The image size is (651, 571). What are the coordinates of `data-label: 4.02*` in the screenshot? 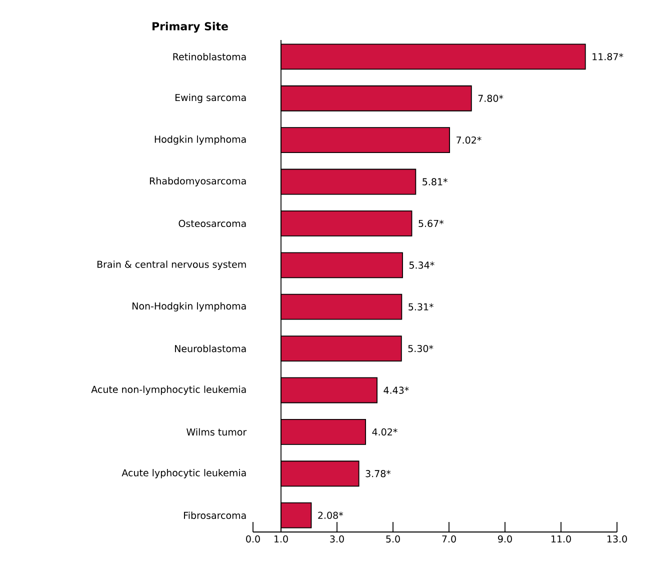 It's located at (385, 432).